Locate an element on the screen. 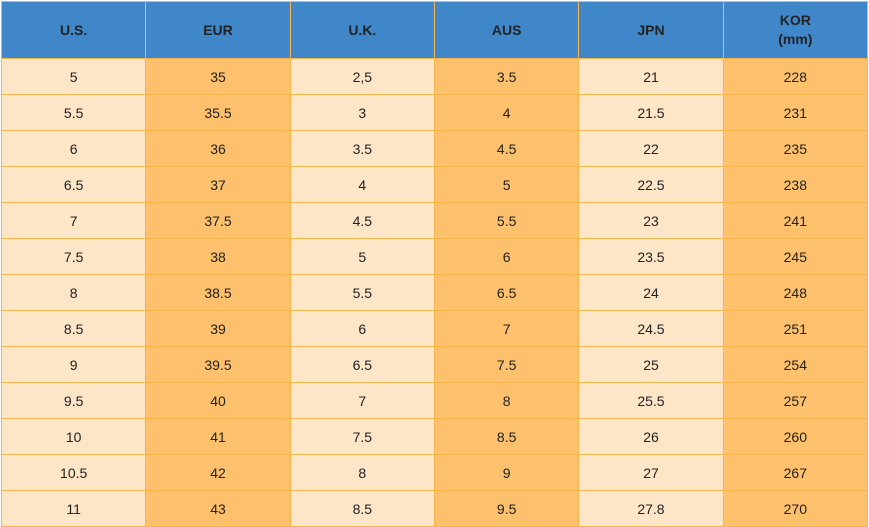  table-cell: 248 is located at coordinates (795, 292).